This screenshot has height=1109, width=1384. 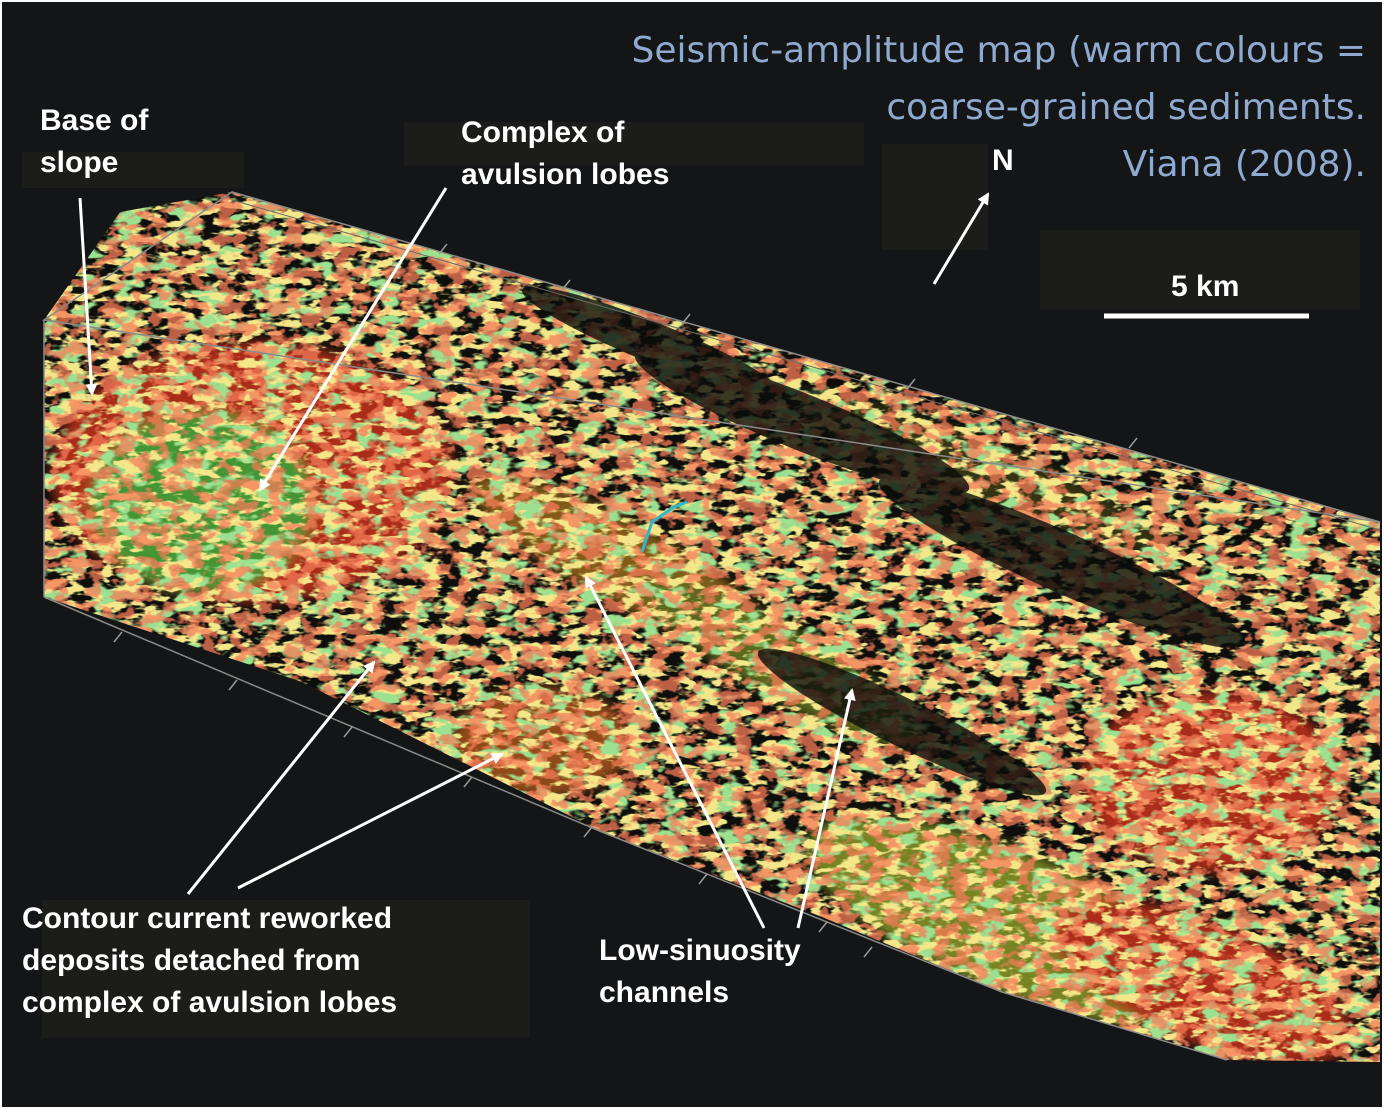 I want to click on arrow-avulsion-lobes, so click(x=353, y=339).